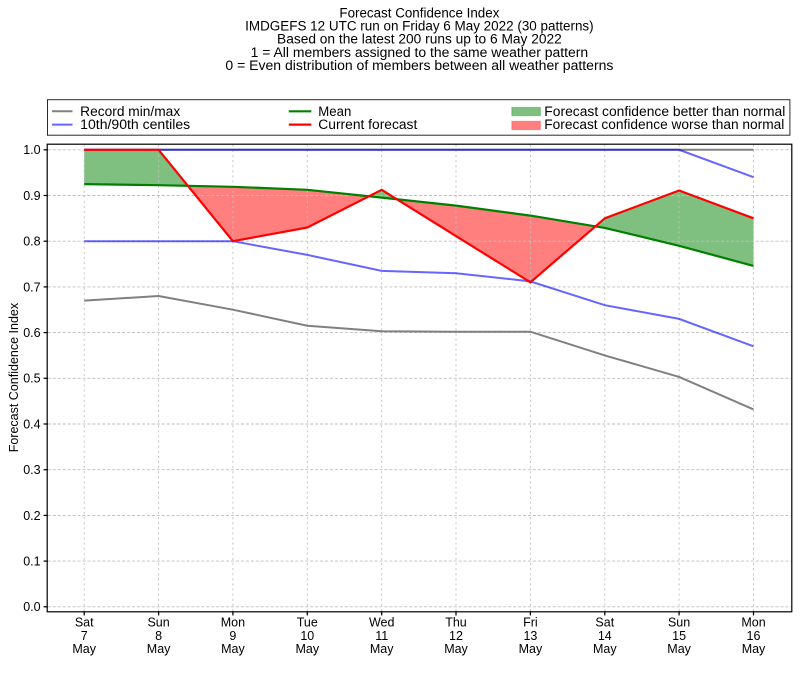 The height and width of the screenshot is (681, 800). Describe the element at coordinates (31, 242) in the screenshot. I see `svg-text: 0.8` at that location.